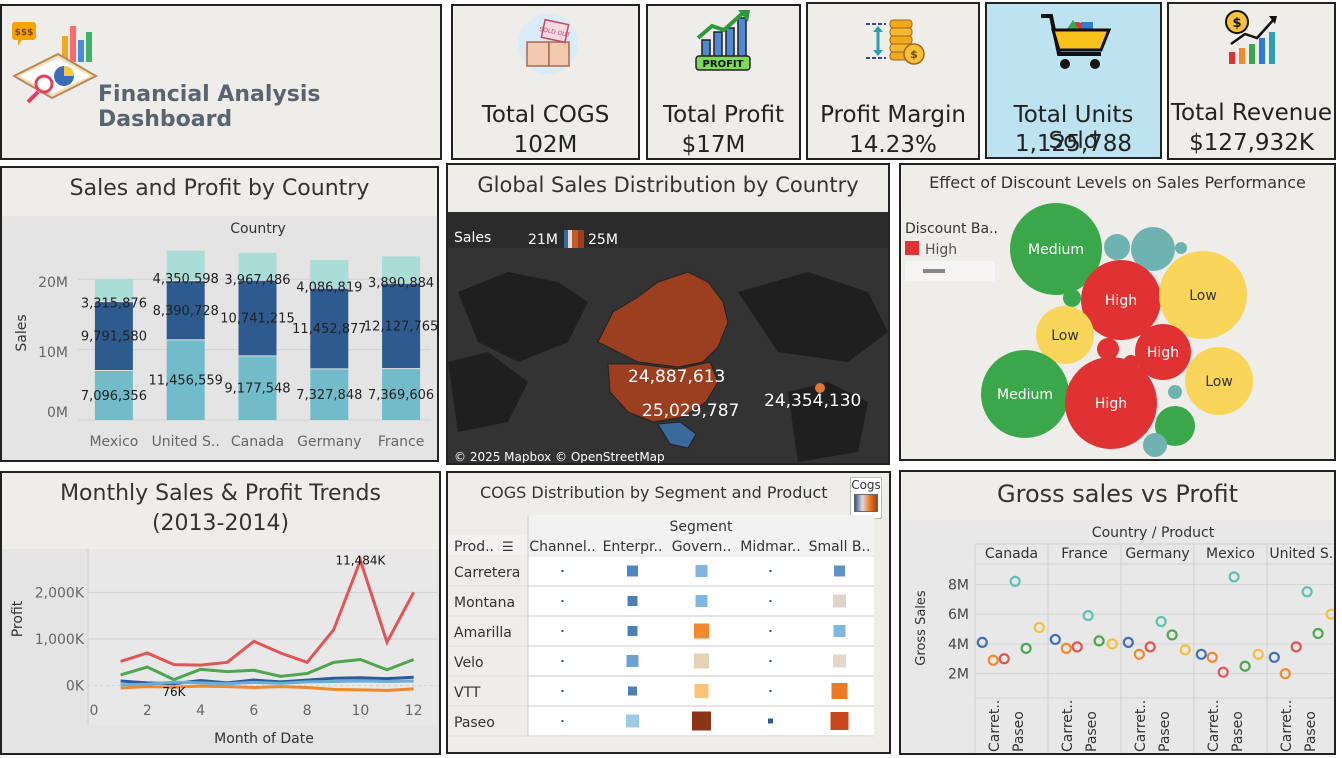  I want to click on europe-marker, so click(820, 388).